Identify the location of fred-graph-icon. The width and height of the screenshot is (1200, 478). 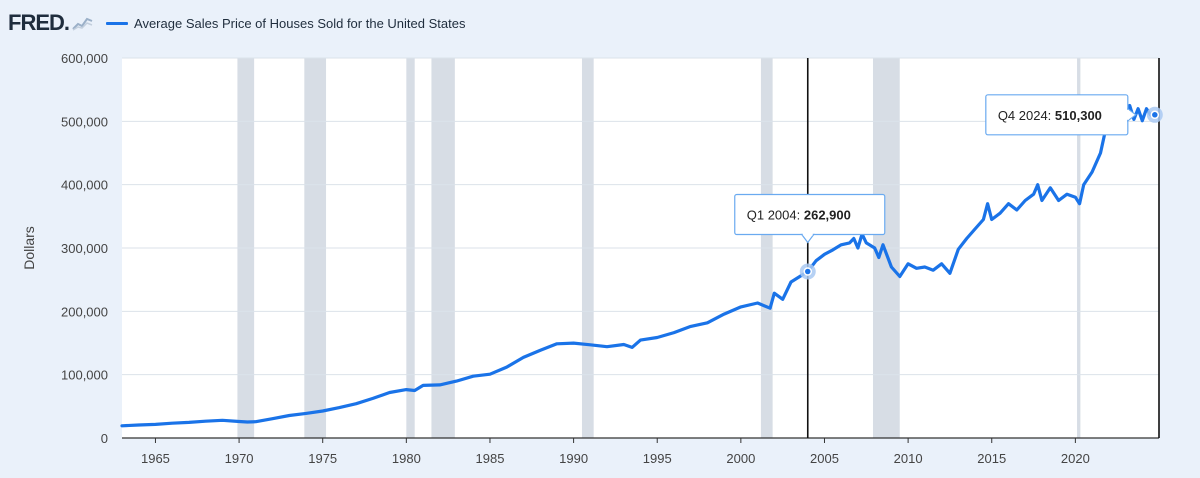
(82, 24).